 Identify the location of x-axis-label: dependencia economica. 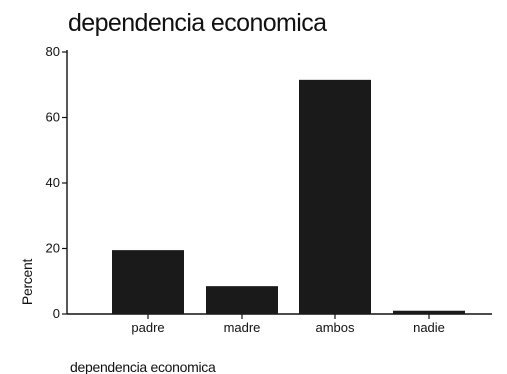
(143, 366).